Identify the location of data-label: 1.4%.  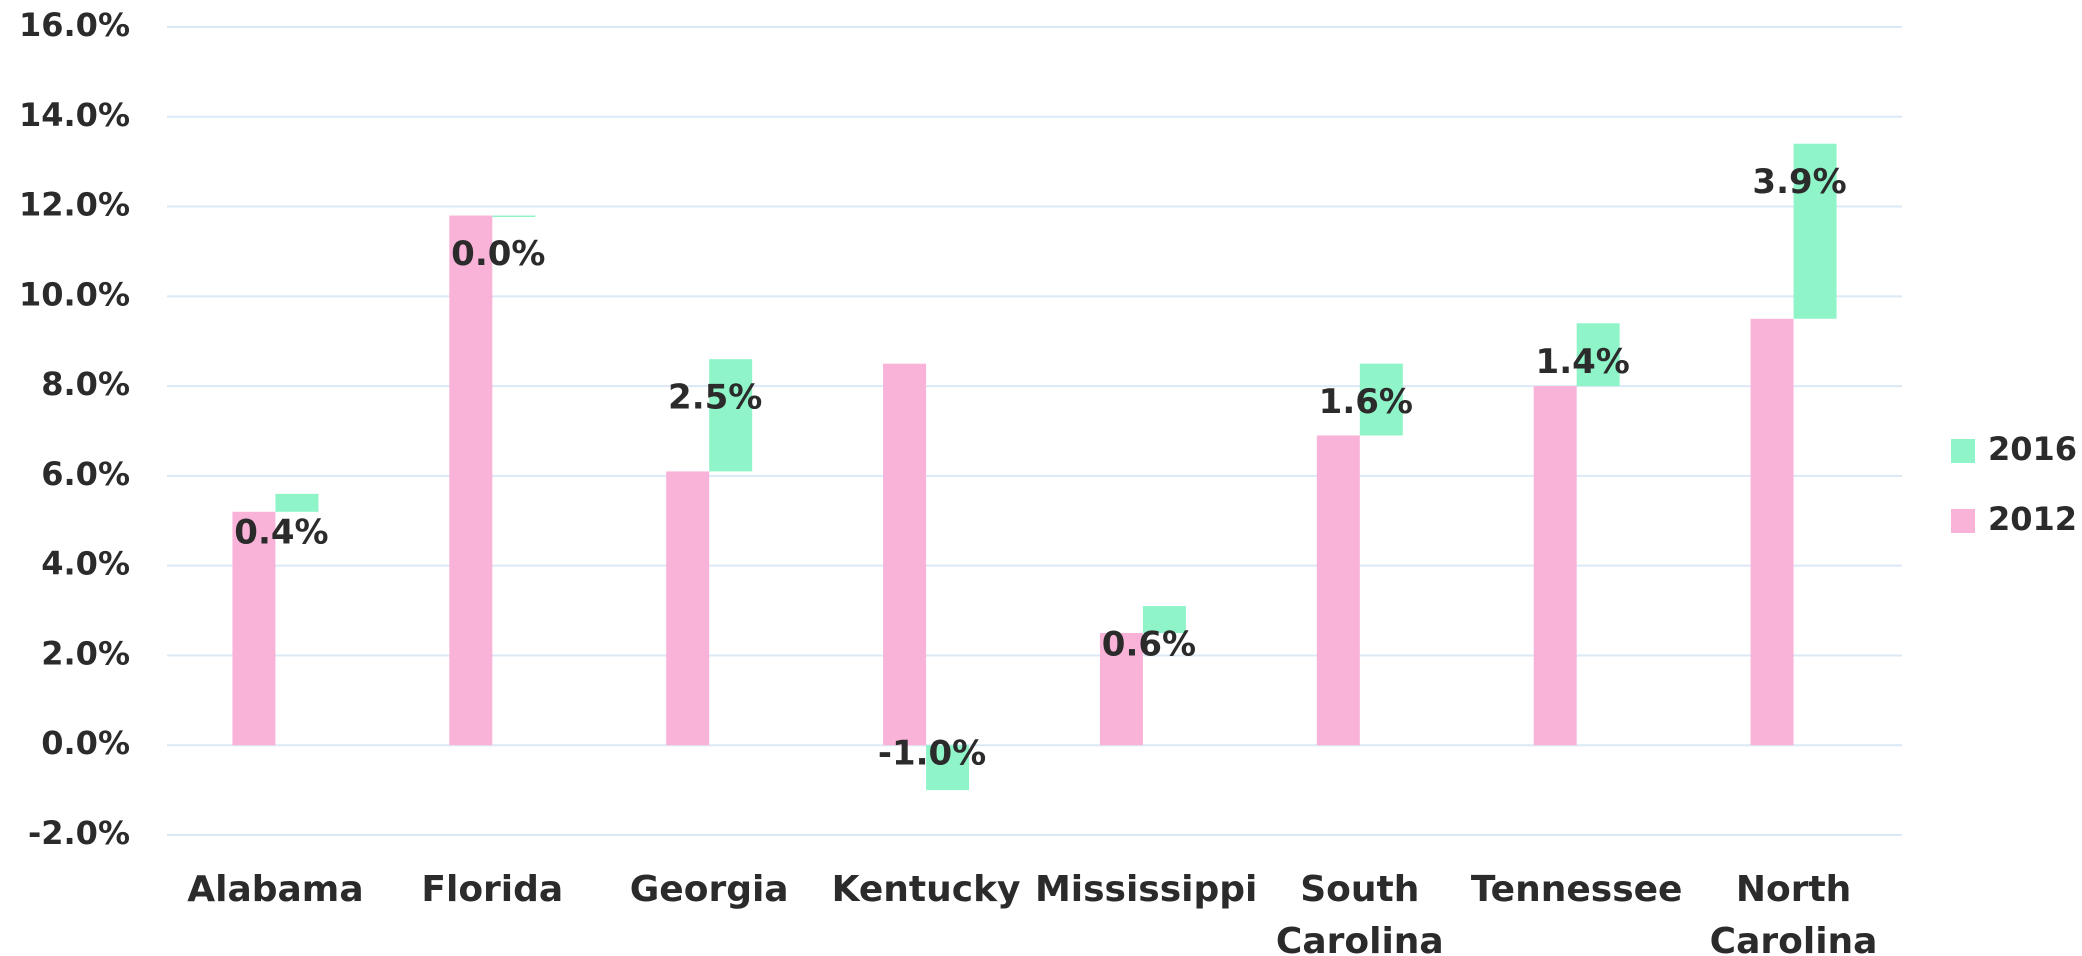
(1583, 362).